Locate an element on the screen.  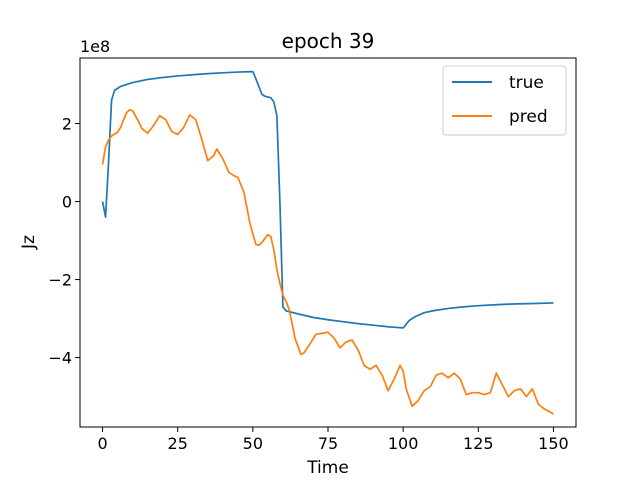
y-tick-label: −4 is located at coordinates (60, 358).